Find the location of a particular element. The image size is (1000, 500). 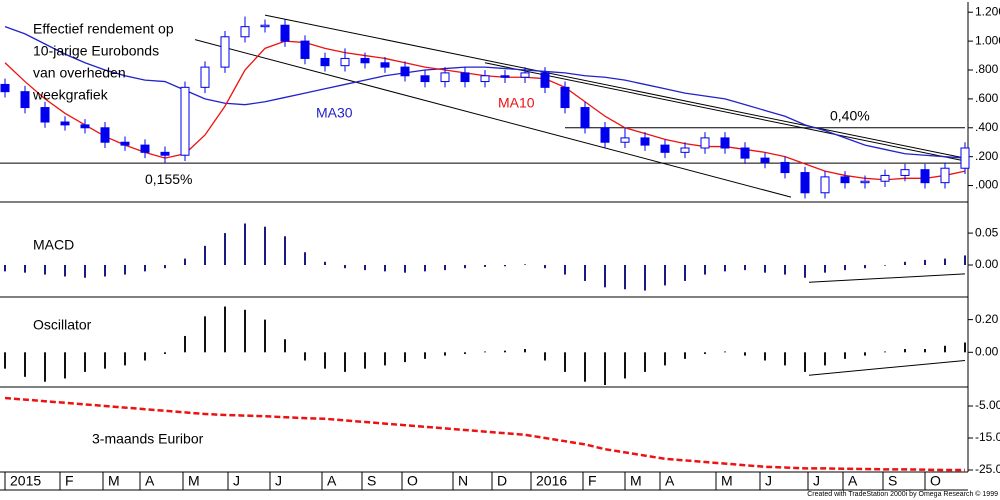

y-tick-label: 0.05 is located at coordinates (987, 232).